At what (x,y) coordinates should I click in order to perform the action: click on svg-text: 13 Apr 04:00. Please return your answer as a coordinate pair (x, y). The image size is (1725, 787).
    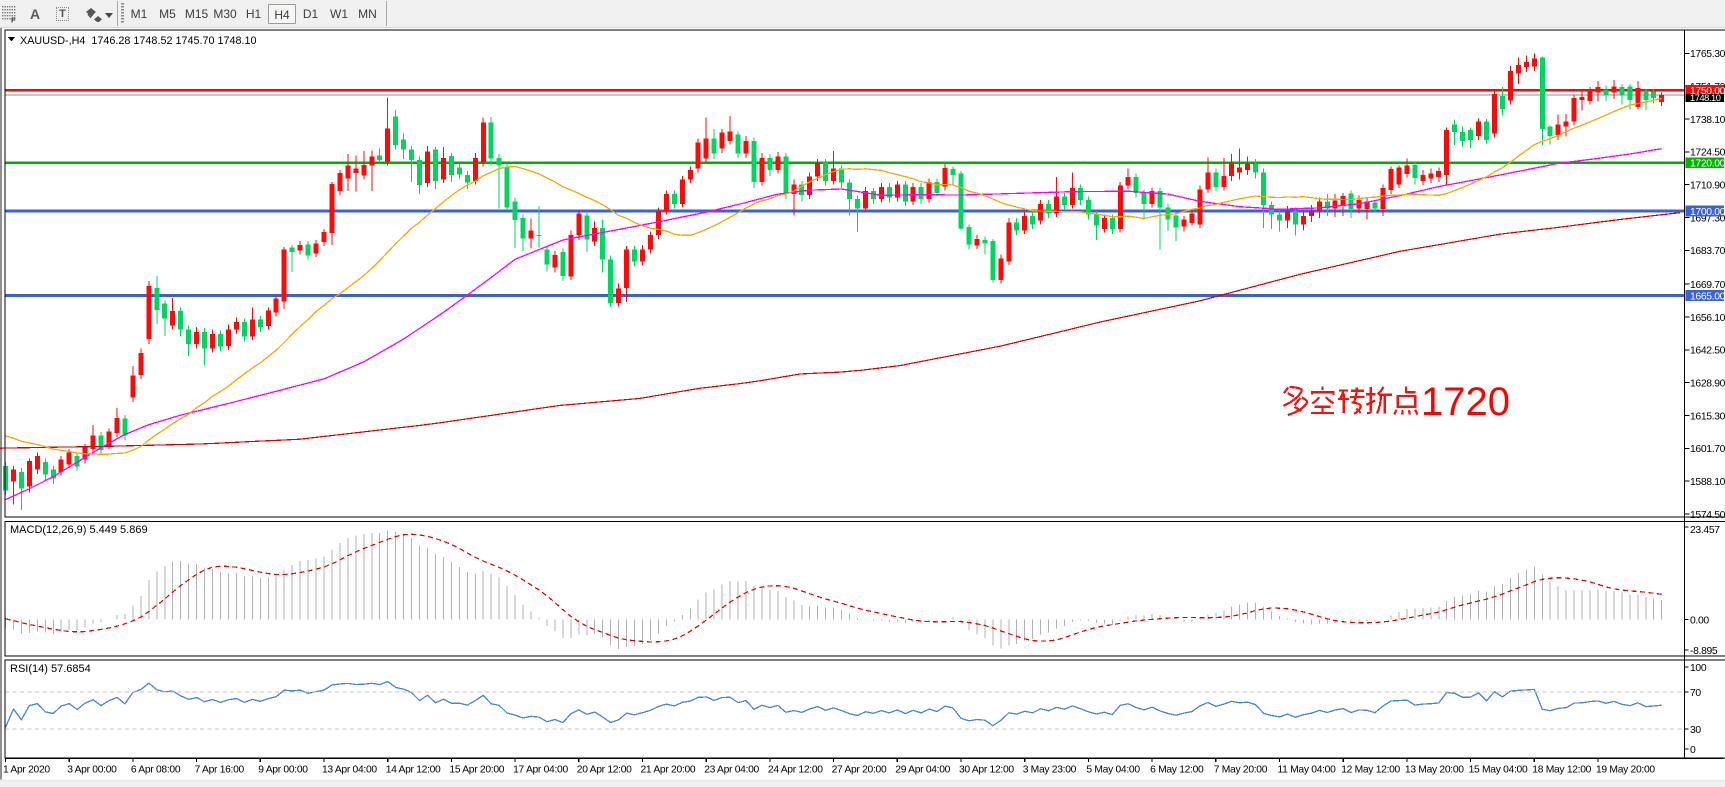
    Looking at the image, I should click on (349, 770).